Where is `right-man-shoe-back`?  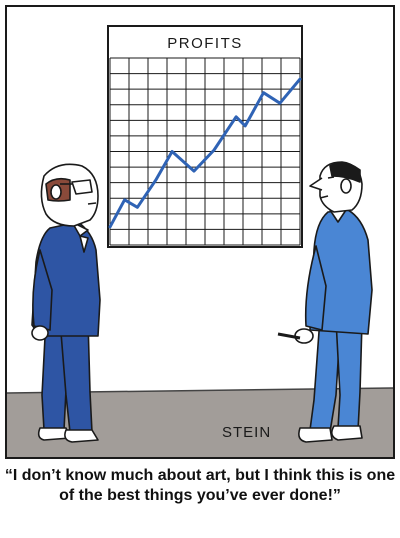 right-man-shoe-back is located at coordinates (315, 435).